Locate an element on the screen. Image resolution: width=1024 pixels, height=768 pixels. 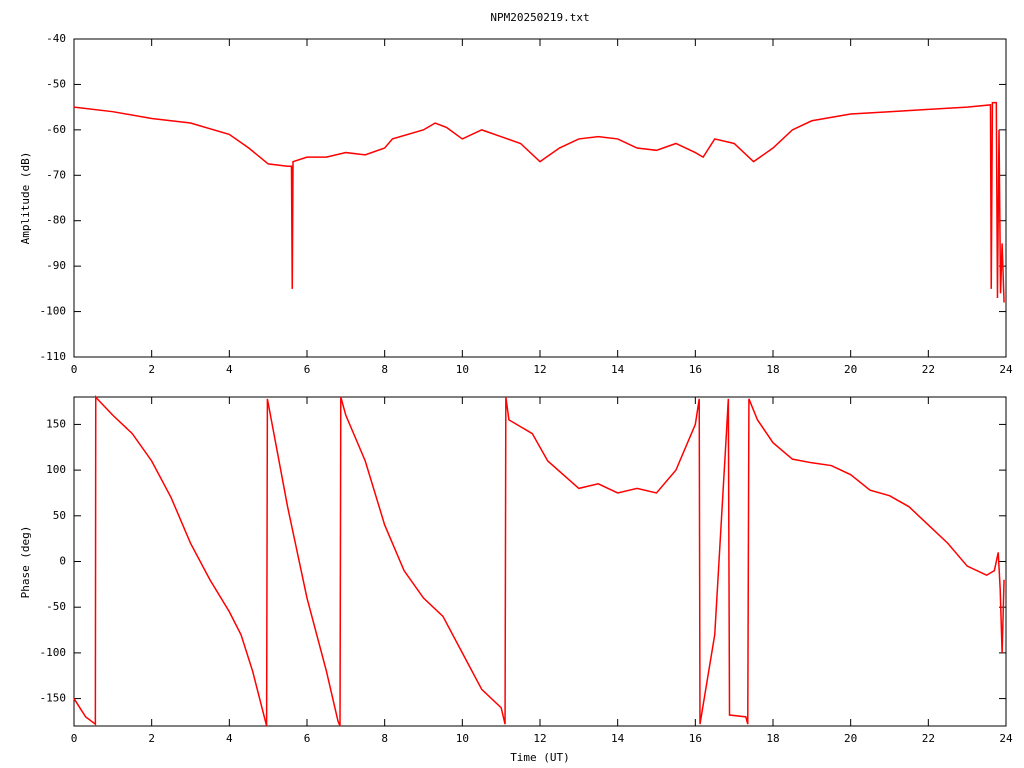
y-tick-label: -40 is located at coordinates (56, 38).